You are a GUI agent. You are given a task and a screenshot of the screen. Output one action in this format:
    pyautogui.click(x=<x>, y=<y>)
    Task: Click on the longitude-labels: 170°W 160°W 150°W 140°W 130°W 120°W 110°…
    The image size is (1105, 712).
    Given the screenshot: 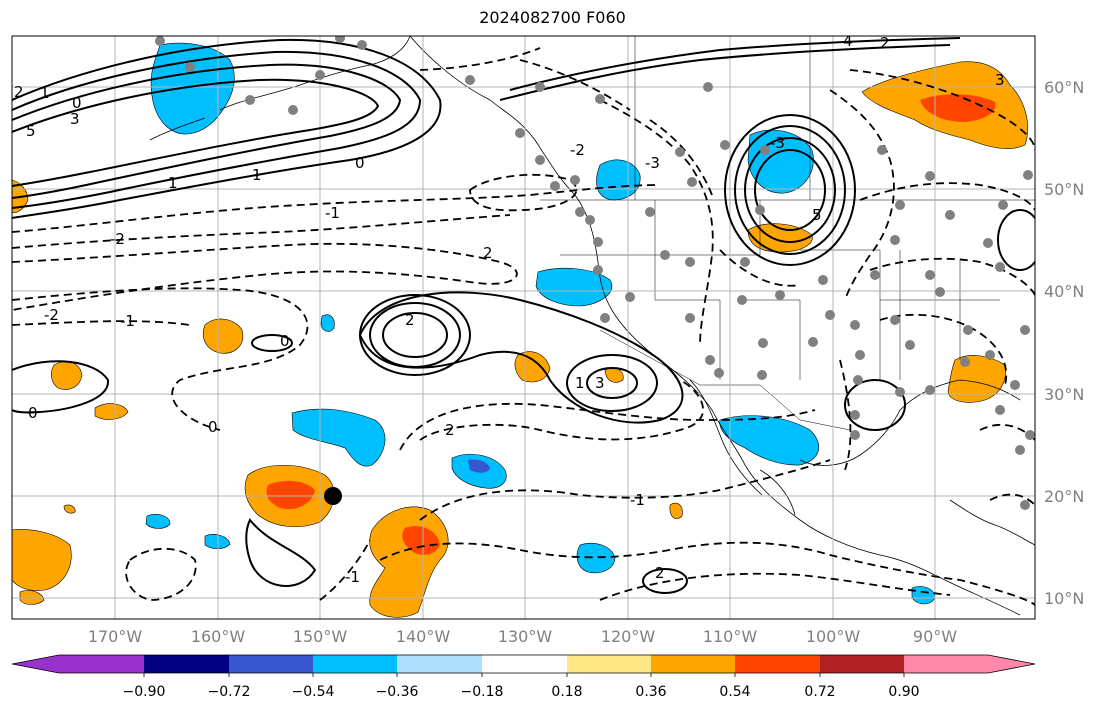 What is the action you would take?
    pyautogui.click(x=522, y=636)
    